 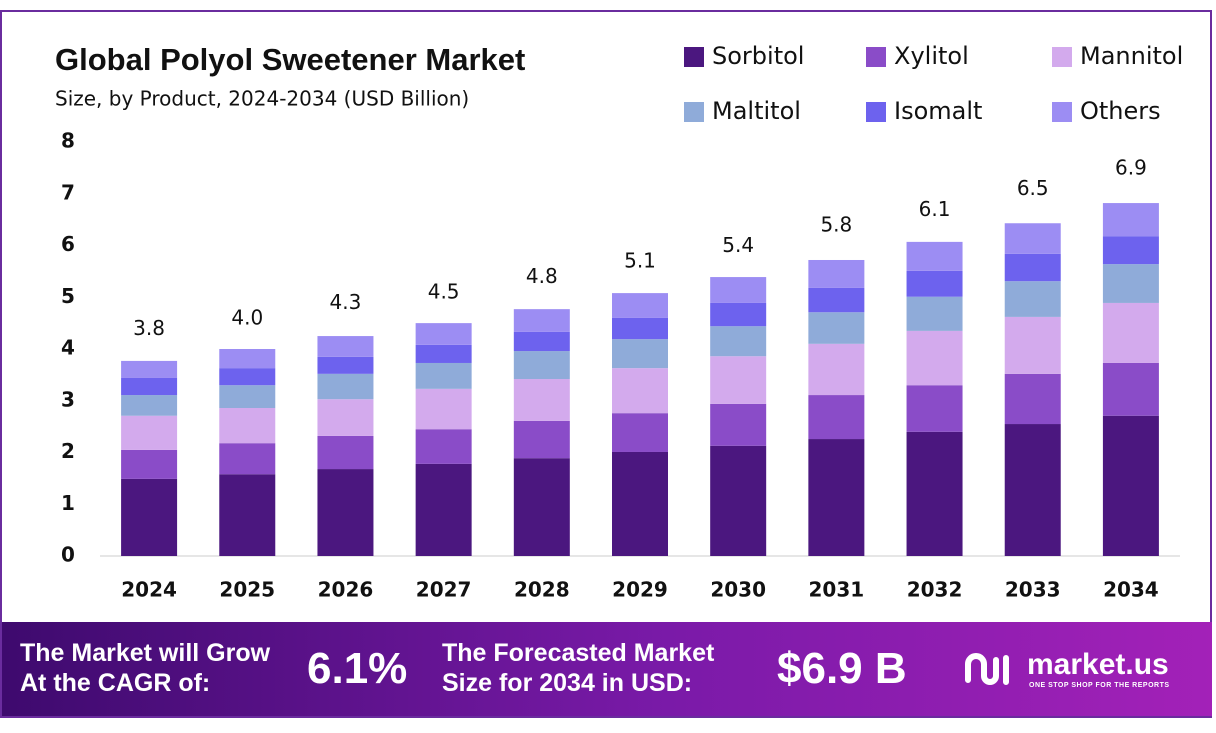 What do you see at coordinates (1120, 111) in the screenshot?
I see `legend-label: Others` at bounding box center [1120, 111].